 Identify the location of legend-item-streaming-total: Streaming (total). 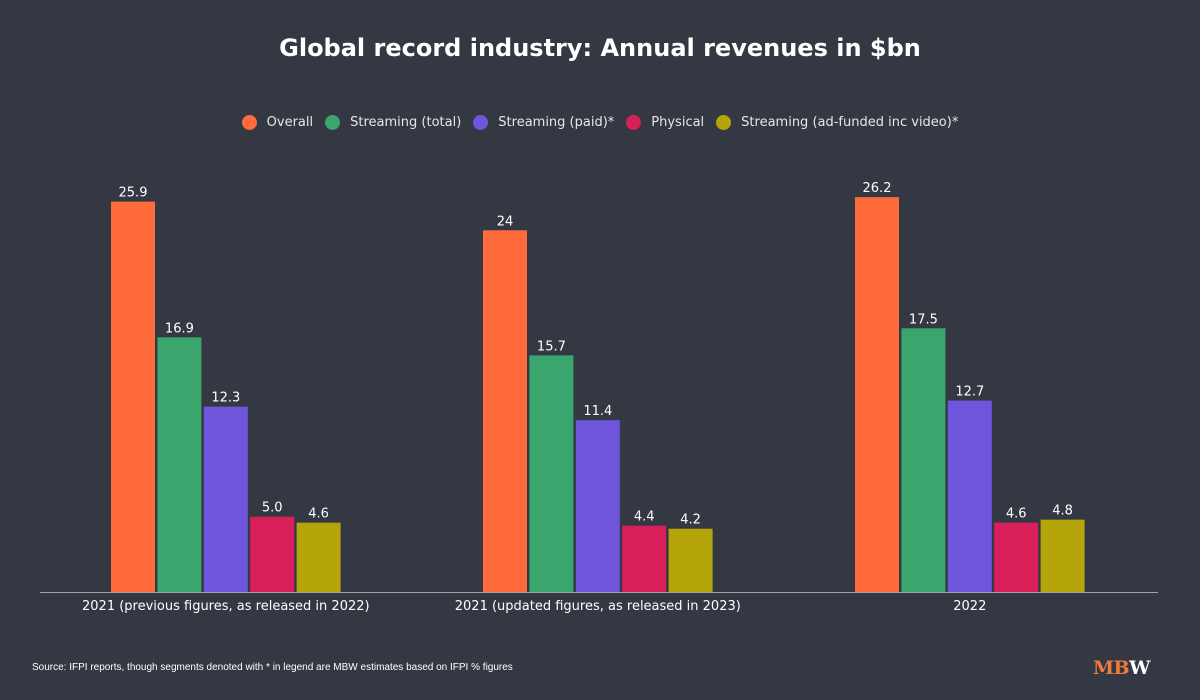
(393, 122).